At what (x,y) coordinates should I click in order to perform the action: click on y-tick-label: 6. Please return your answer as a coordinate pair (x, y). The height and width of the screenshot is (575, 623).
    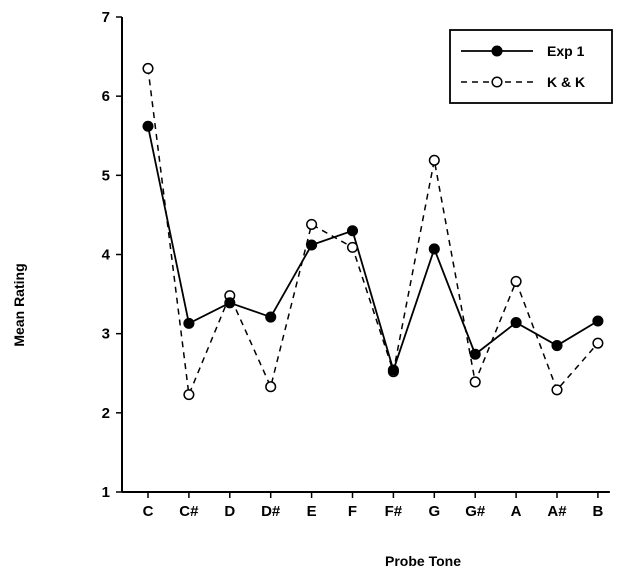
    Looking at the image, I should click on (106, 96).